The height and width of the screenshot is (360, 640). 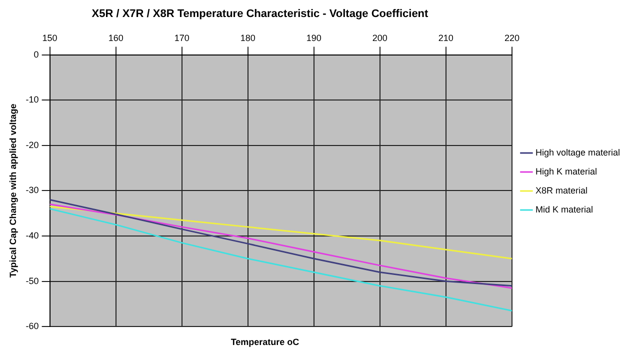 What do you see at coordinates (32, 235) in the screenshot?
I see `y-tick-label: -40` at bounding box center [32, 235].